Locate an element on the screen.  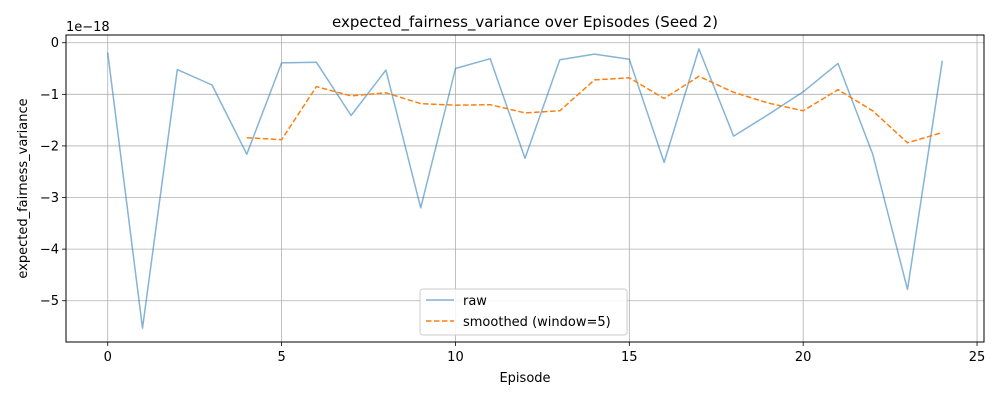
x-tick-label: 20 is located at coordinates (803, 357).